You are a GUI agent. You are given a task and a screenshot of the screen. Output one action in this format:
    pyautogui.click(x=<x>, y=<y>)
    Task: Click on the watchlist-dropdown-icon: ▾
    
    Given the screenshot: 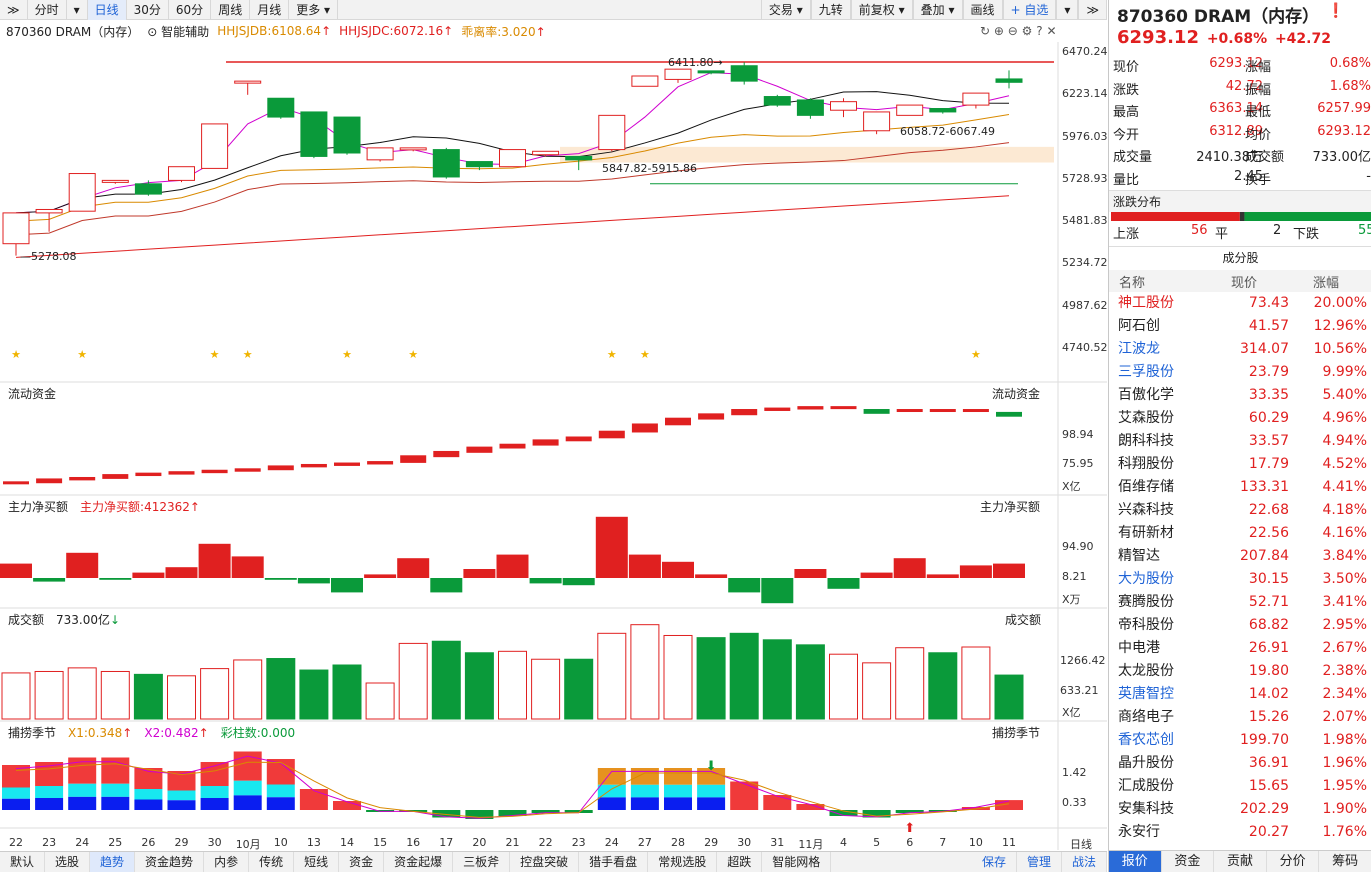 What is the action you would take?
    pyautogui.click(x=1067, y=10)
    